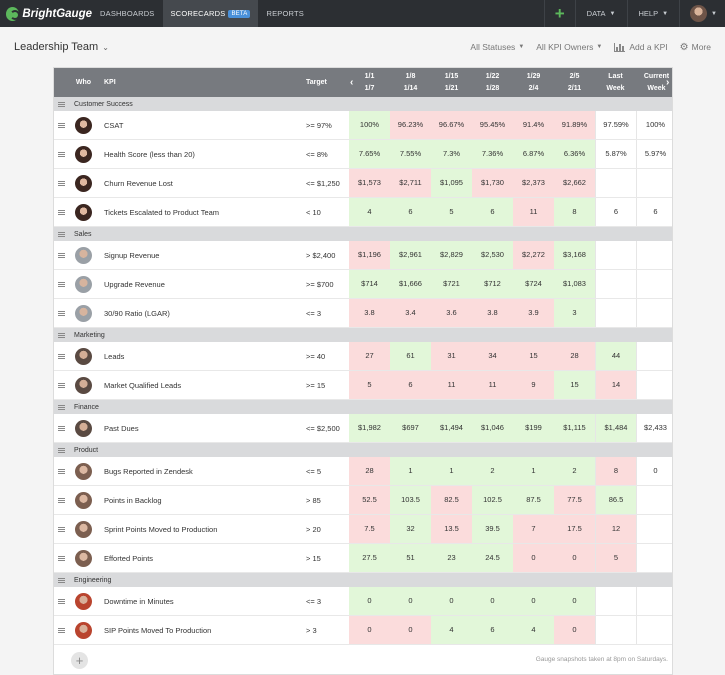  What do you see at coordinates (615, 356) in the screenshot?
I see `last-week-cell: 44` at bounding box center [615, 356].